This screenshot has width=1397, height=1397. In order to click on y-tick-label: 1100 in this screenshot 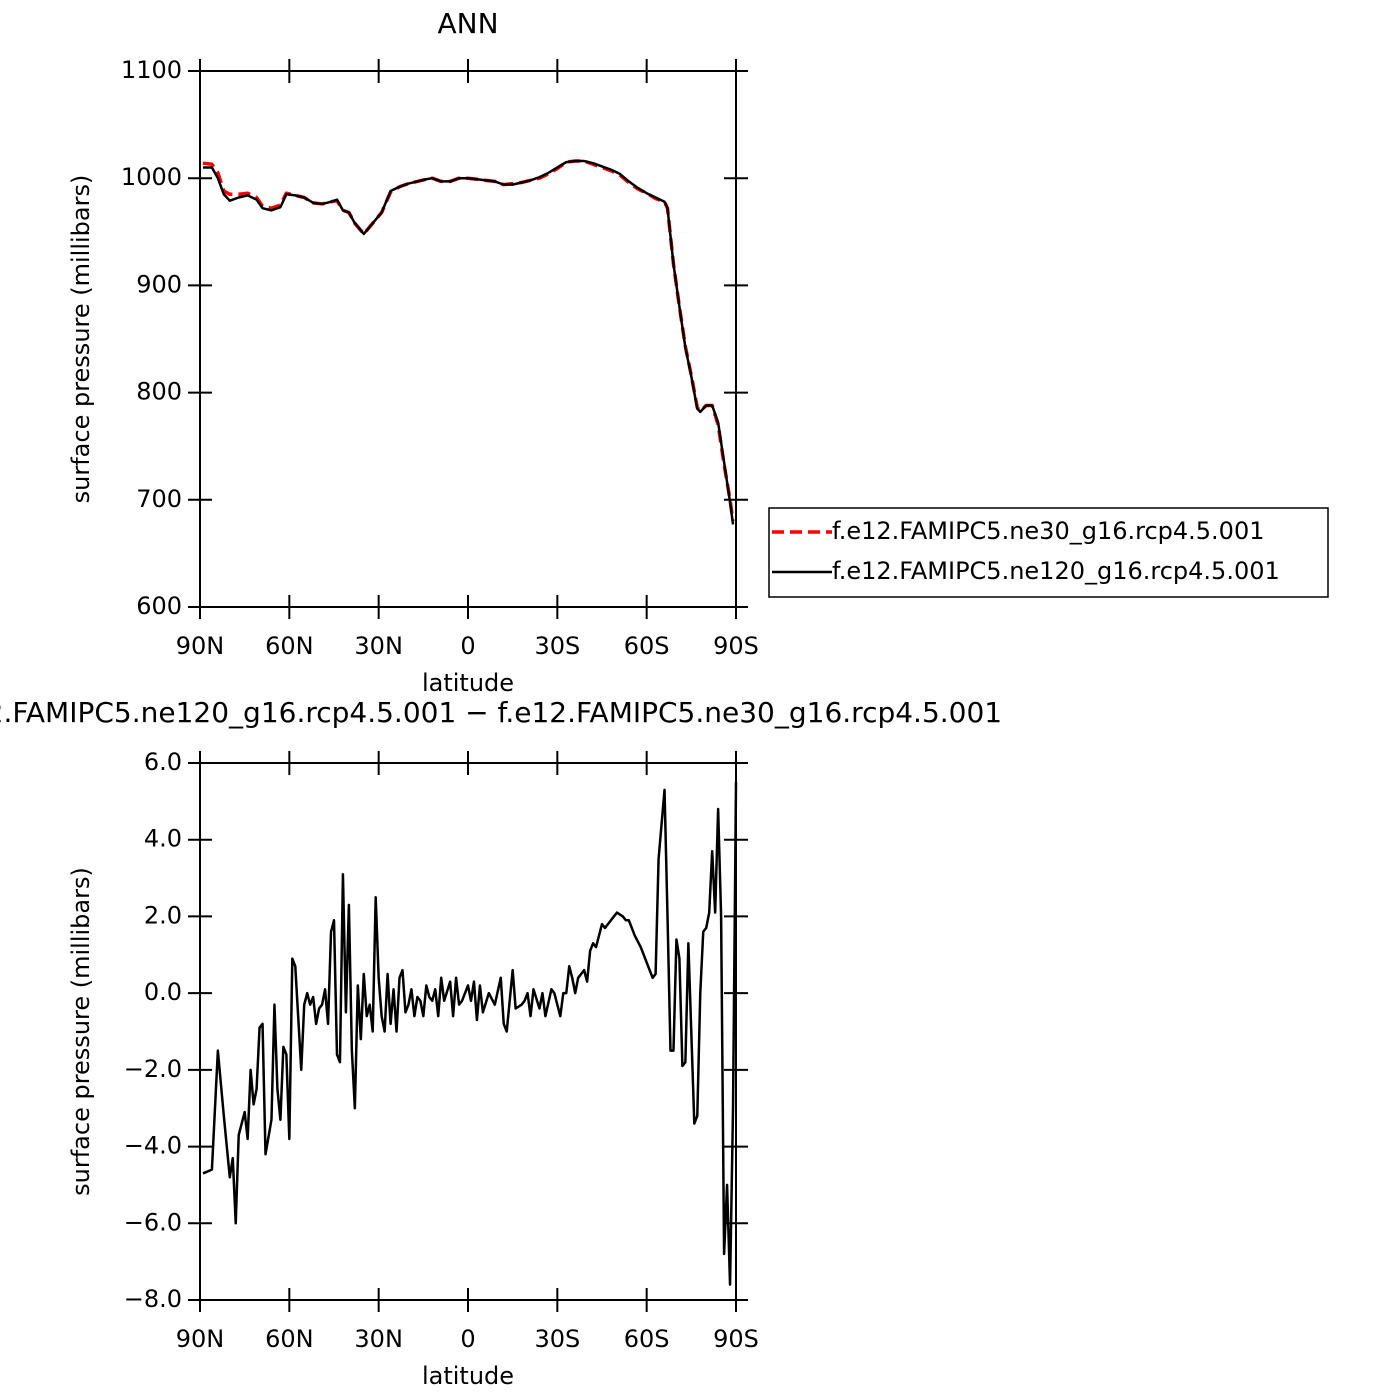, I will do `click(151, 70)`.